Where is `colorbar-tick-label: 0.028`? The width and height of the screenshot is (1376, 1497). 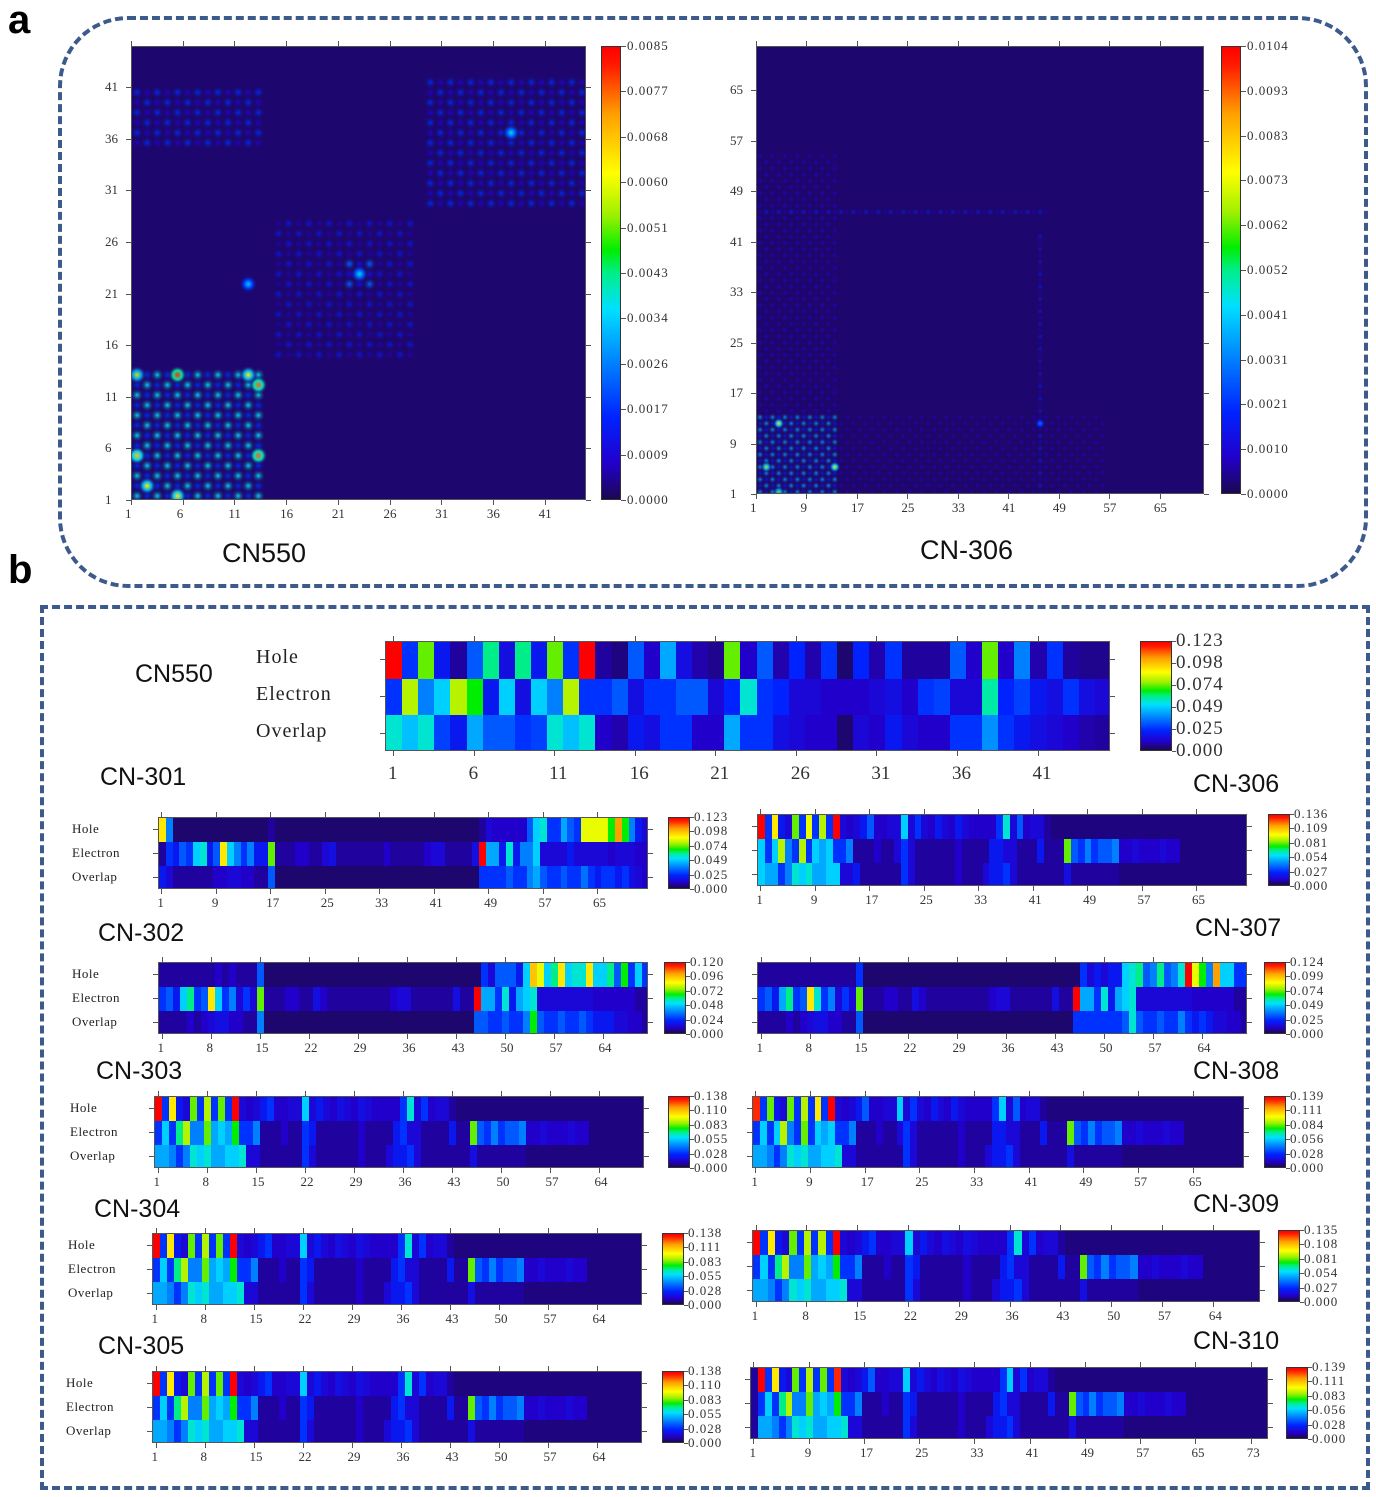
colorbar-tick-label: 0.028 is located at coordinates (705, 1290).